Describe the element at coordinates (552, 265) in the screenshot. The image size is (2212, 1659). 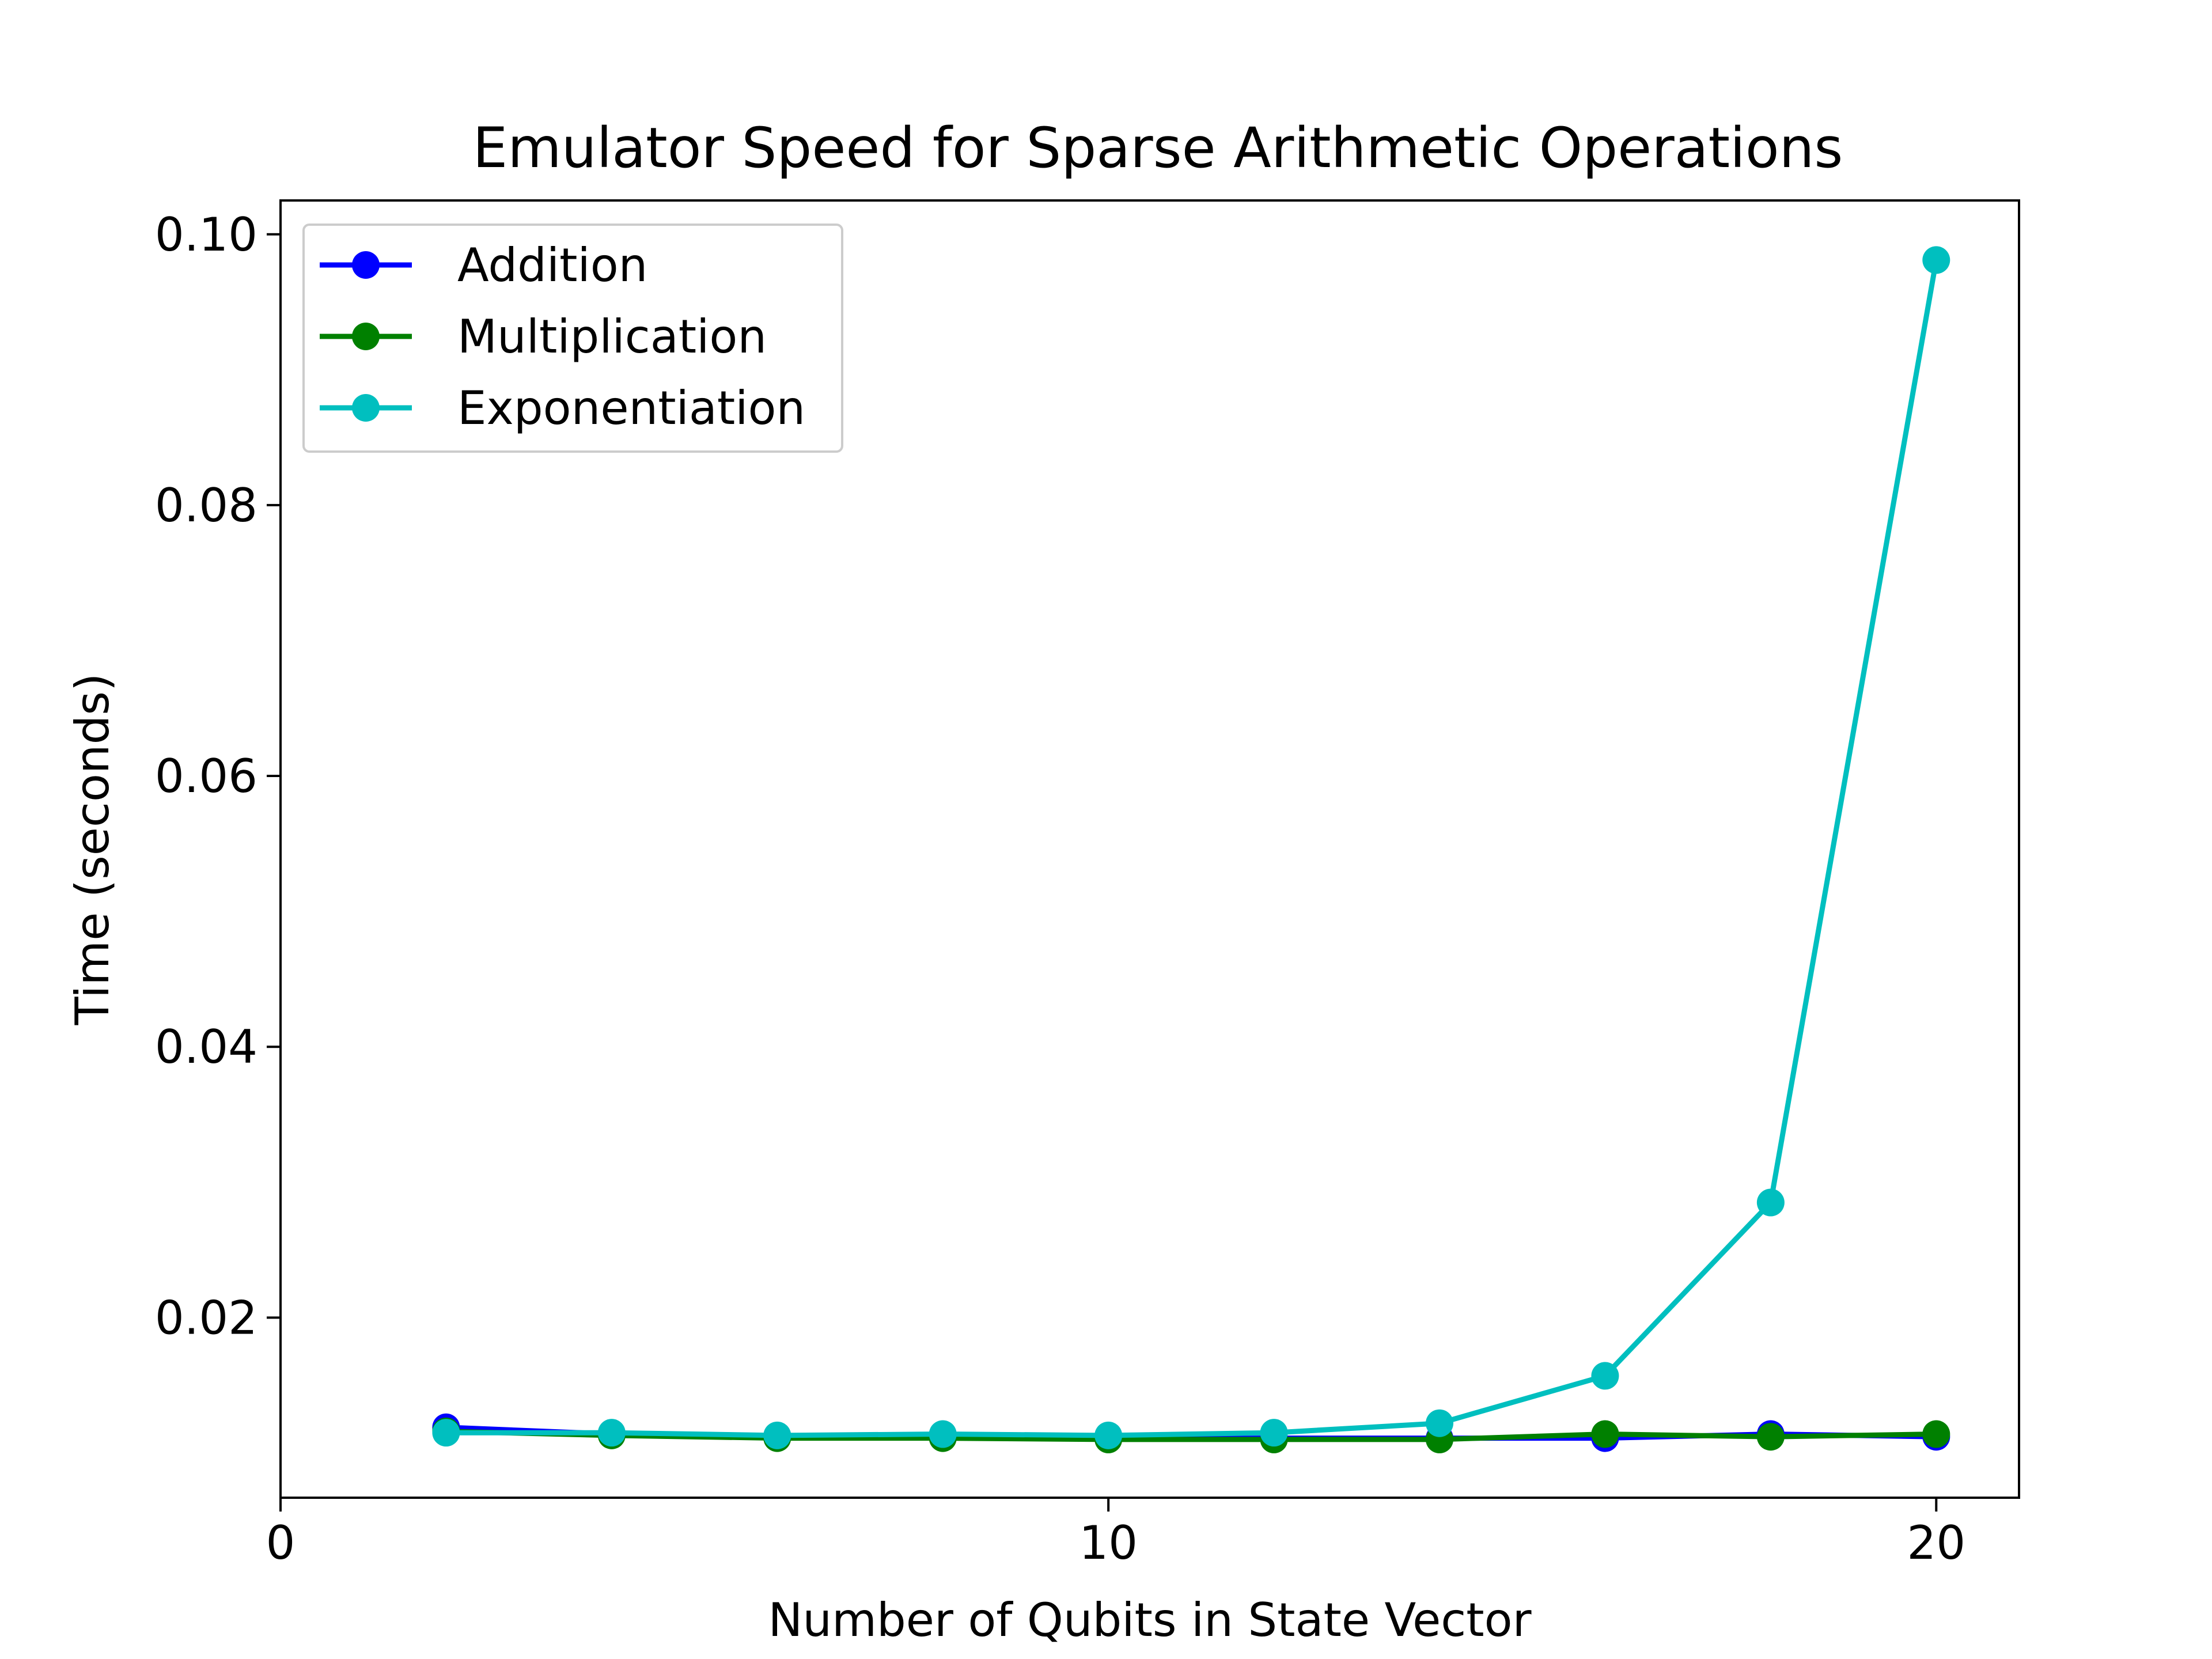
I see `legend-label: Addition` at that location.